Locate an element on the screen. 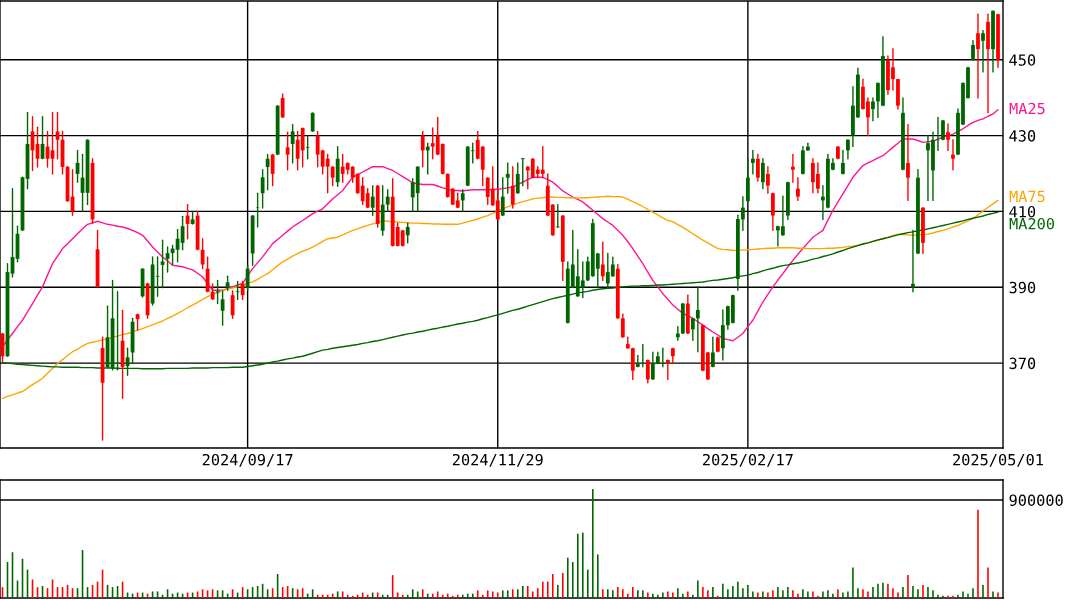  series-label: MA75 is located at coordinates (1027, 196).